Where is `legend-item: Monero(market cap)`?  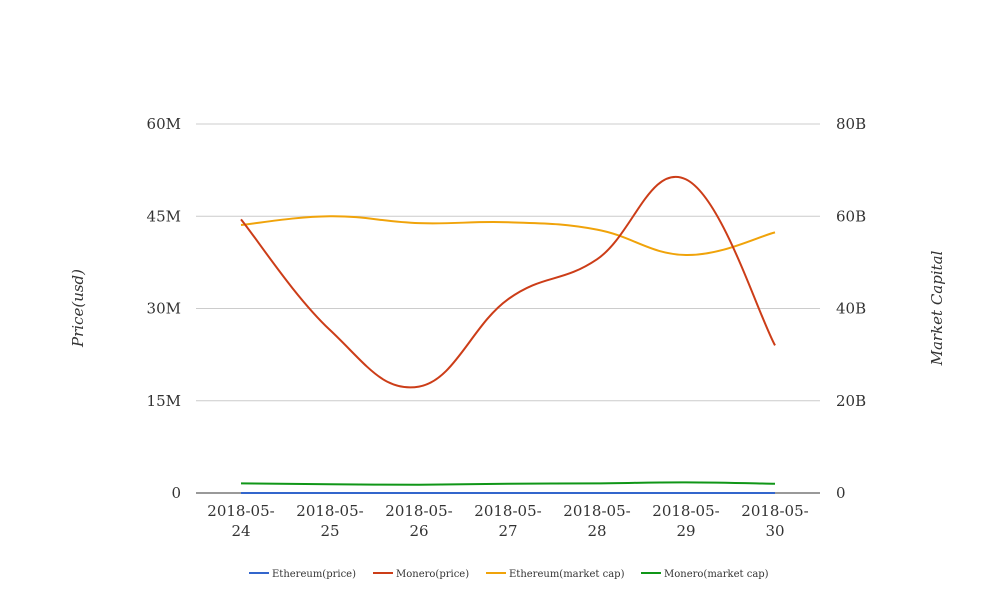
legend-item: Monero(market cap) is located at coordinates (705, 574).